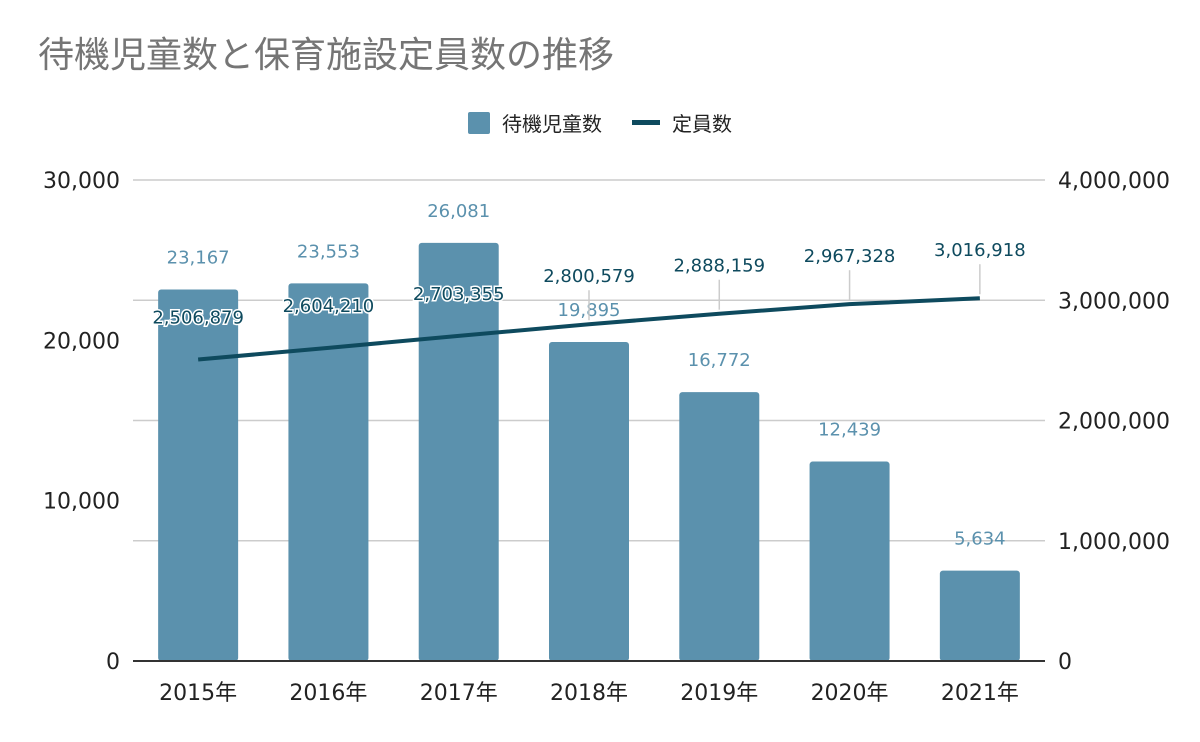 The height and width of the screenshot is (742, 1200). I want to click on x-tick-label: 2016年, so click(328, 693).